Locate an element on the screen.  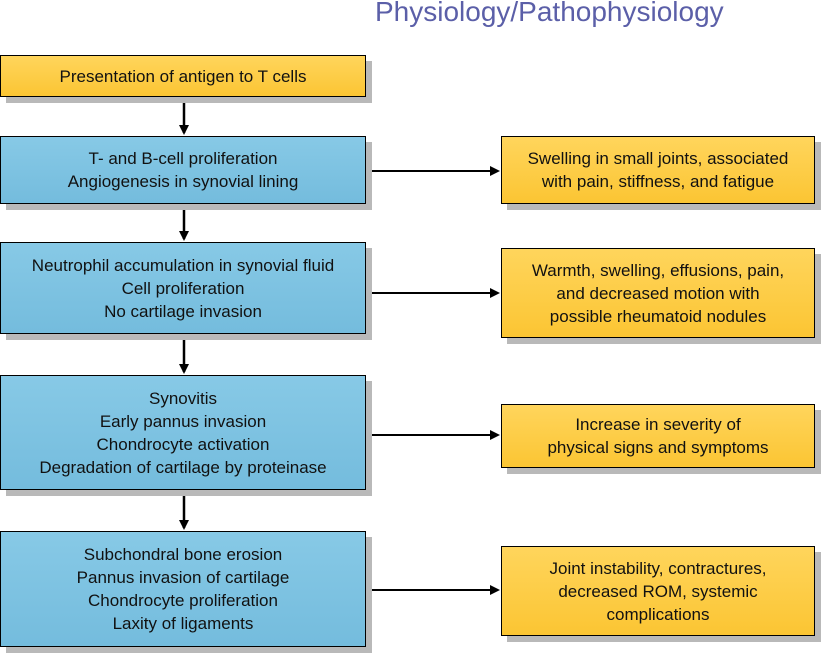
stage-4-line-3: Chondrocyte activation is located at coordinates (183, 444).